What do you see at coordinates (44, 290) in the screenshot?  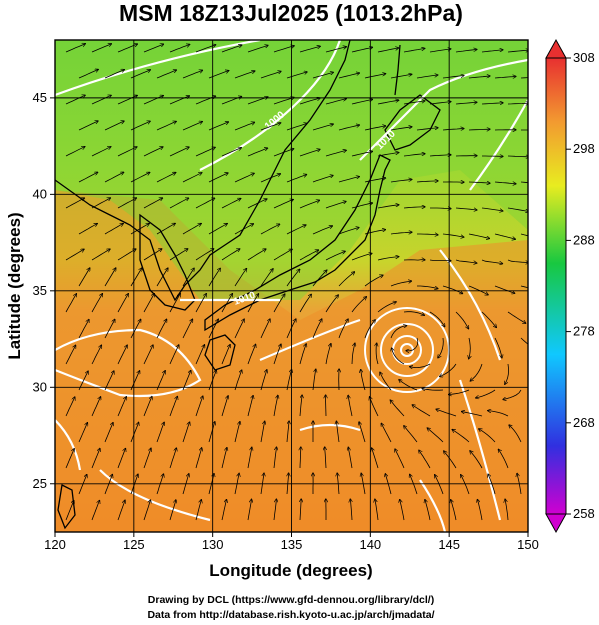 I see `y-axis-ticks: 25 30 35 40 45` at bounding box center [44, 290].